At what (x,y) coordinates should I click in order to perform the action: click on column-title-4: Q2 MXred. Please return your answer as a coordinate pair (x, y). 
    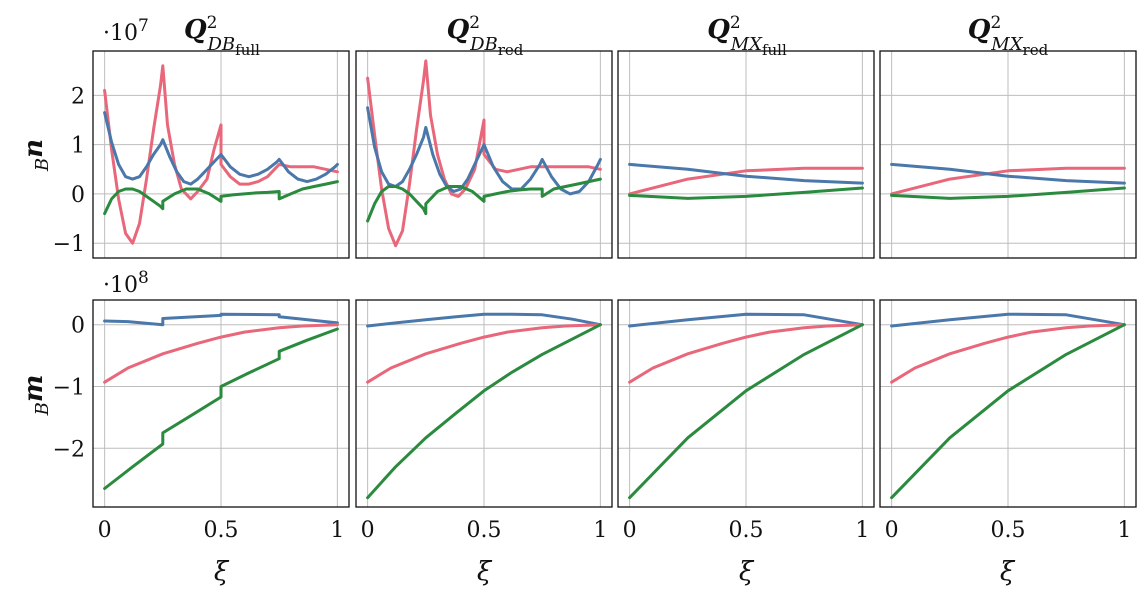
    Looking at the image, I should click on (1008, 36).